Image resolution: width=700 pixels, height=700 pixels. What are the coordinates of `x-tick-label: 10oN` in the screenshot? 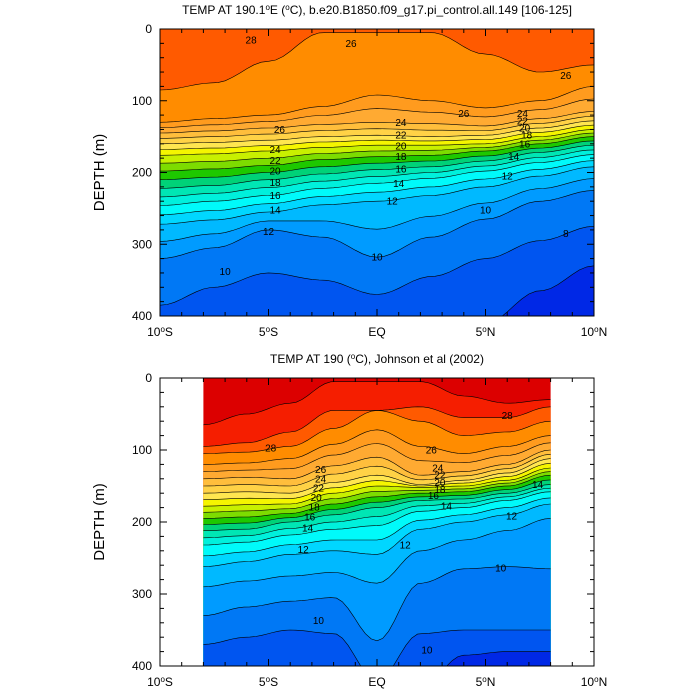 It's located at (594, 332).